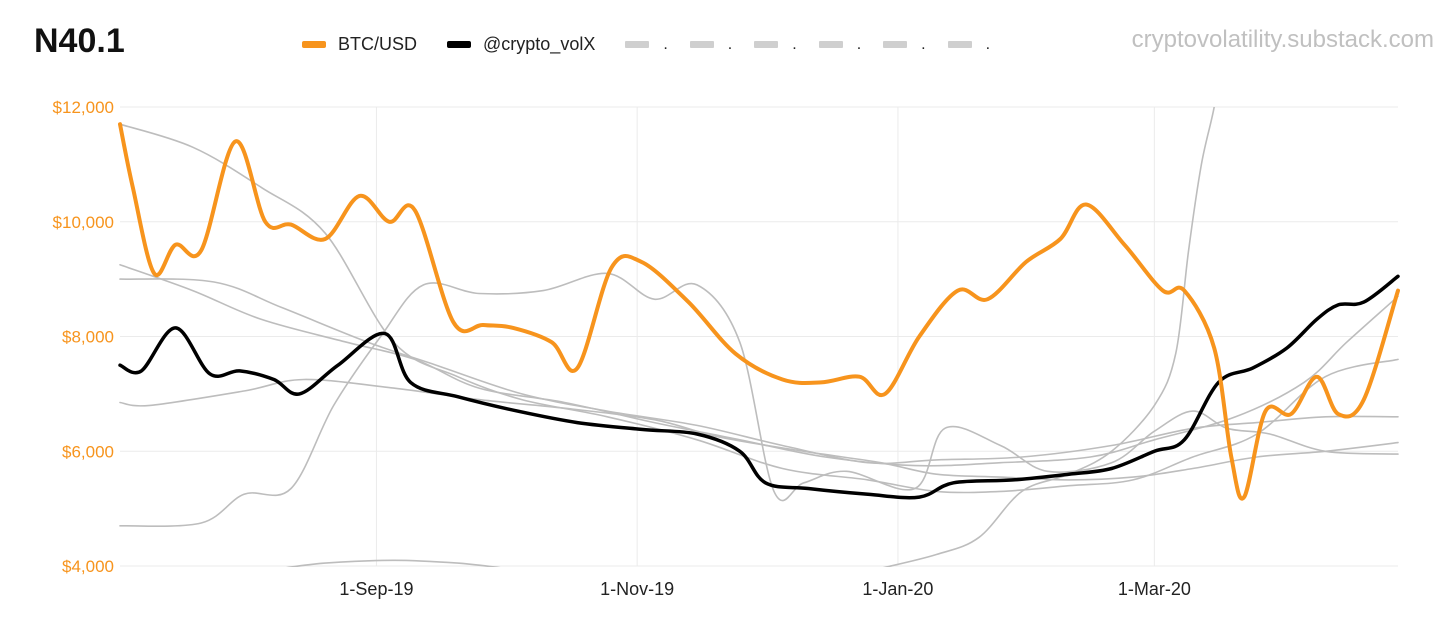 The height and width of the screenshot is (627, 1456). What do you see at coordinates (376, 589) in the screenshot?
I see `x-tick-label: 1-Sep-19` at bounding box center [376, 589].